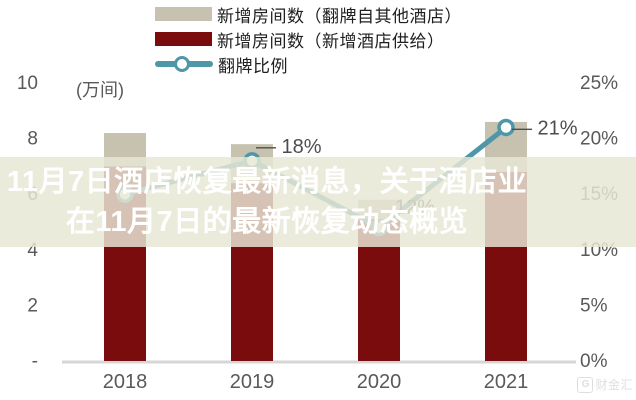 This screenshot has height=400, width=636. I want to click on legend-item-conversion-rooms: 新增房间数（翻牌自其他酒店）, so click(308, 16).